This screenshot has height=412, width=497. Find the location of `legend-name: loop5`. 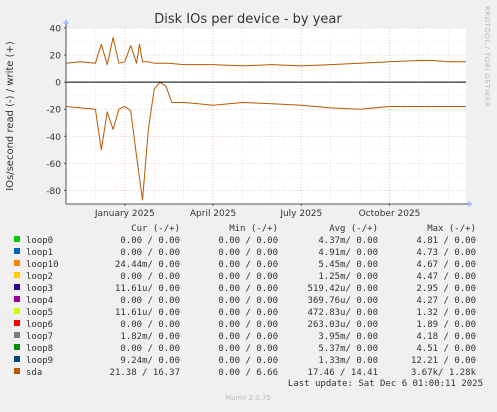

legend-name: loop5 is located at coordinates (39, 313).